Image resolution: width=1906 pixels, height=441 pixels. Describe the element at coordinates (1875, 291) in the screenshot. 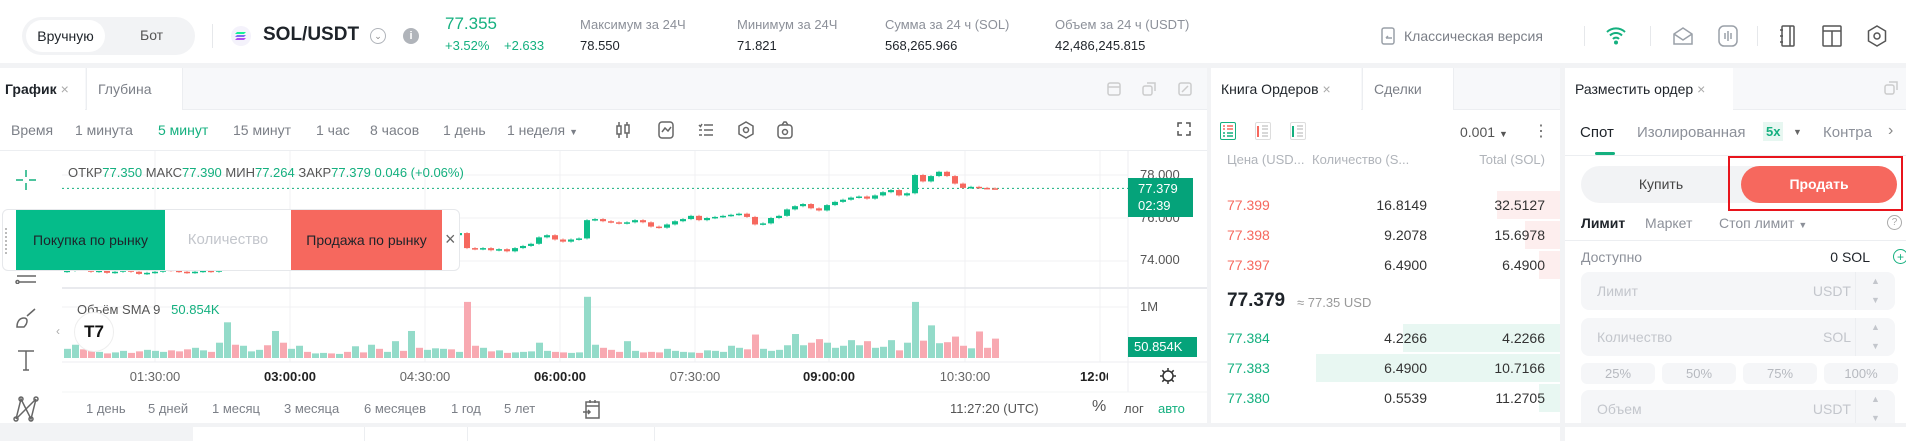

I see `limit-stepper: ▲ ▼` at that location.